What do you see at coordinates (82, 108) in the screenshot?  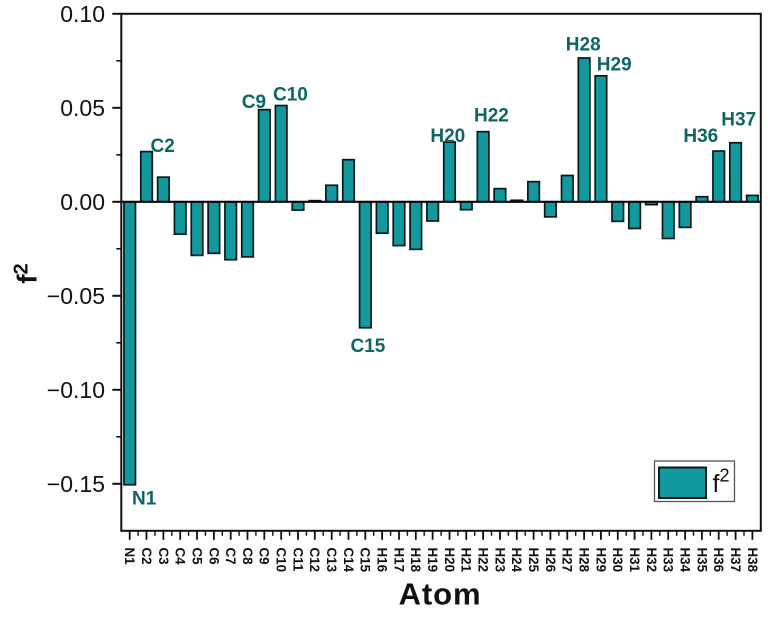 I see `svg-text: 0.05` at bounding box center [82, 108].